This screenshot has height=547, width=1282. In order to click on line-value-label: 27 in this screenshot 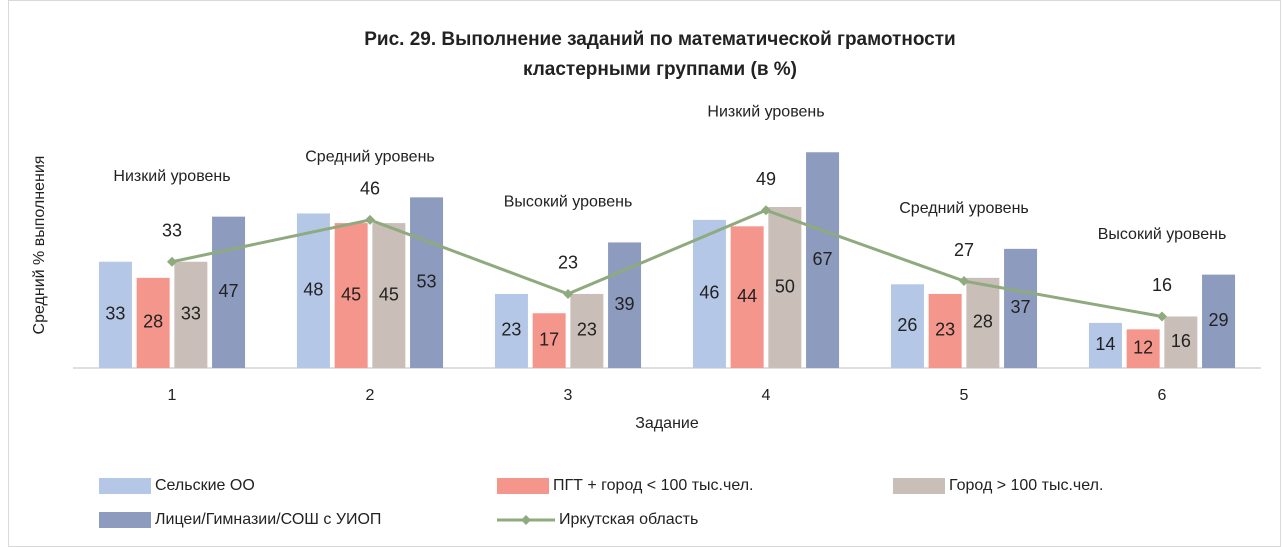, I will do `click(964, 250)`.